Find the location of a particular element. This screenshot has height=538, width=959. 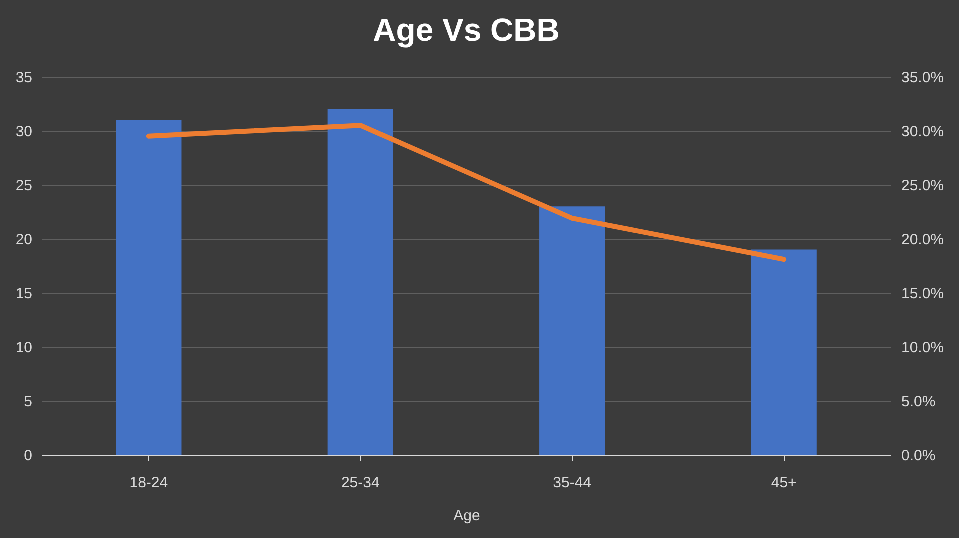

x-tick-label: 45+ is located at coordinates (784, 483).